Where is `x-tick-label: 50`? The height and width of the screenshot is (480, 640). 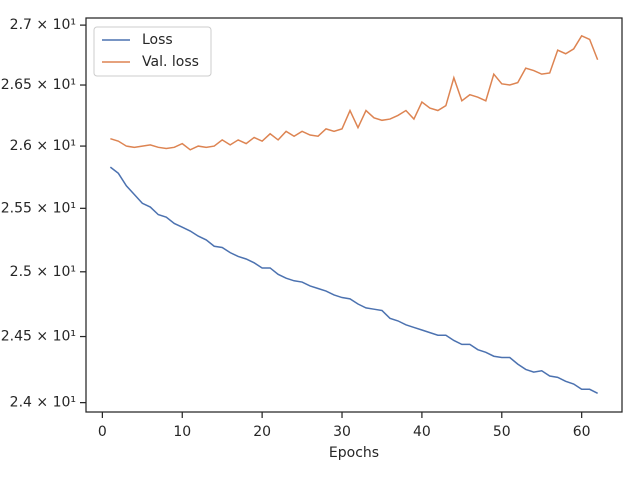 x-tick-label: 50 is located at coordinates (502, 432).